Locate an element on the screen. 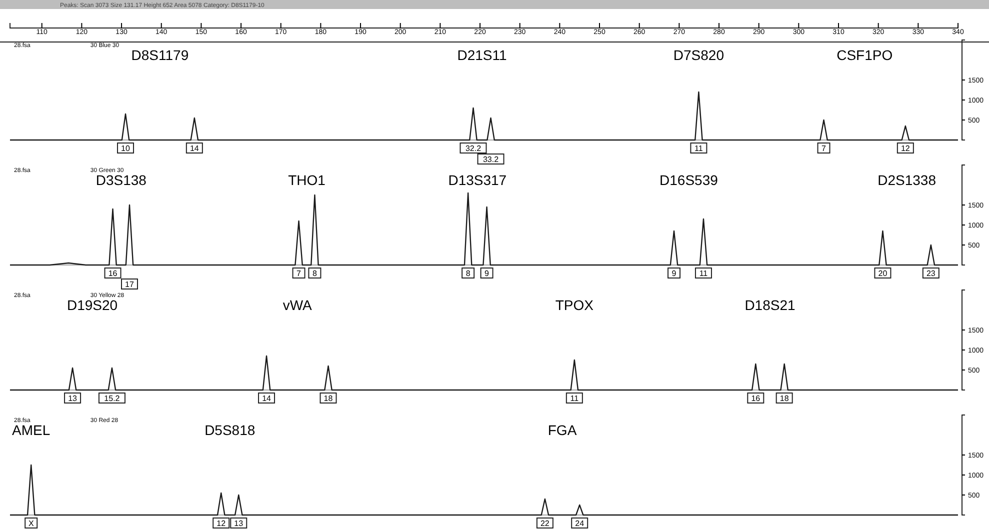 Image resolution: width=989 pixels, height=531 pixels. annotation: X is located at coordinates (31, 523).